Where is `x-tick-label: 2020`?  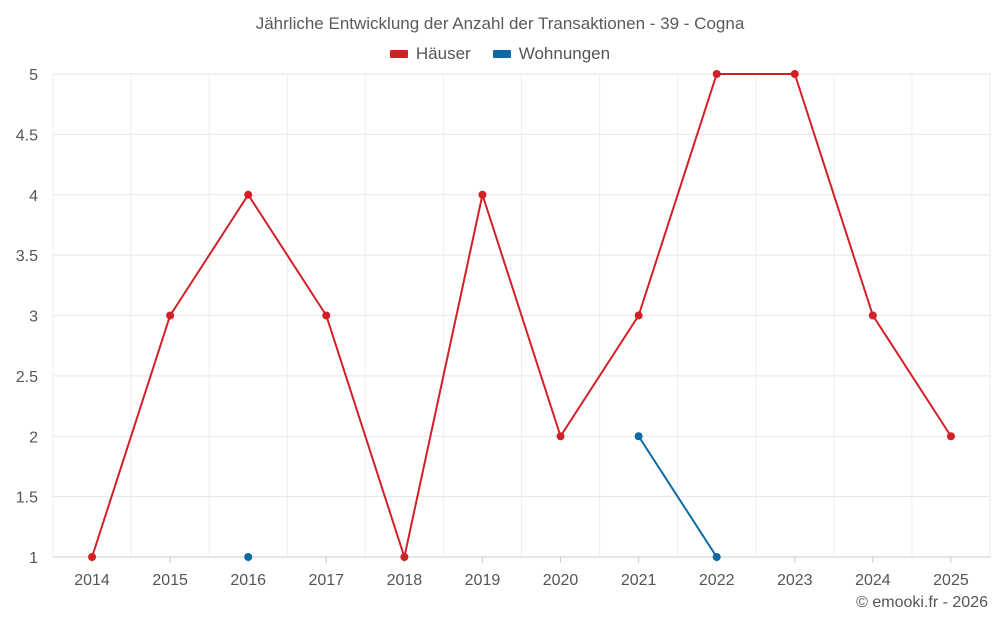 x-tick-label: 2020 is located at coordinates (561, 580).